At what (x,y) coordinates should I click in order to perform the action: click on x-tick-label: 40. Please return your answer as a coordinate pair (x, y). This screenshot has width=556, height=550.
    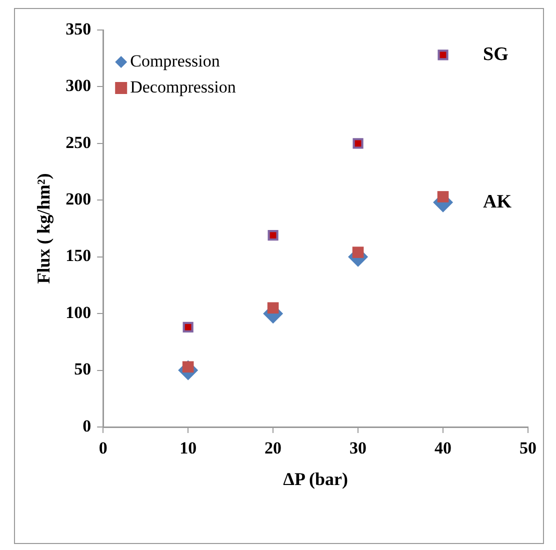
    Looking at the image, I should click on (443, 448).